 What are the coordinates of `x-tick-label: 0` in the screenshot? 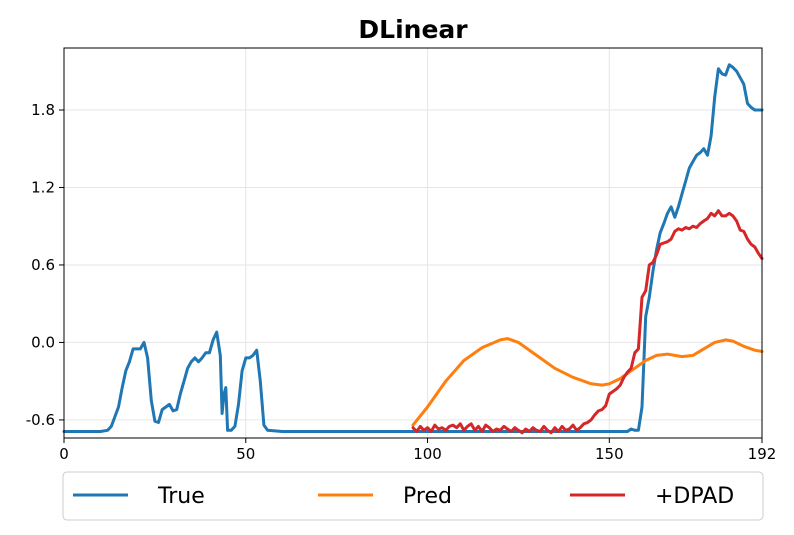 It's located at (64, 454).